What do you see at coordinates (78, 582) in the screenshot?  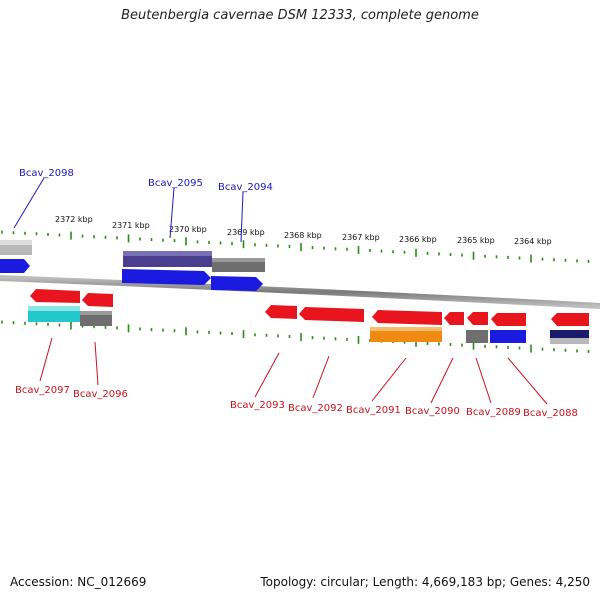 I see `accession-text: Accession: NC_012669` at bounding box center [78, 582].